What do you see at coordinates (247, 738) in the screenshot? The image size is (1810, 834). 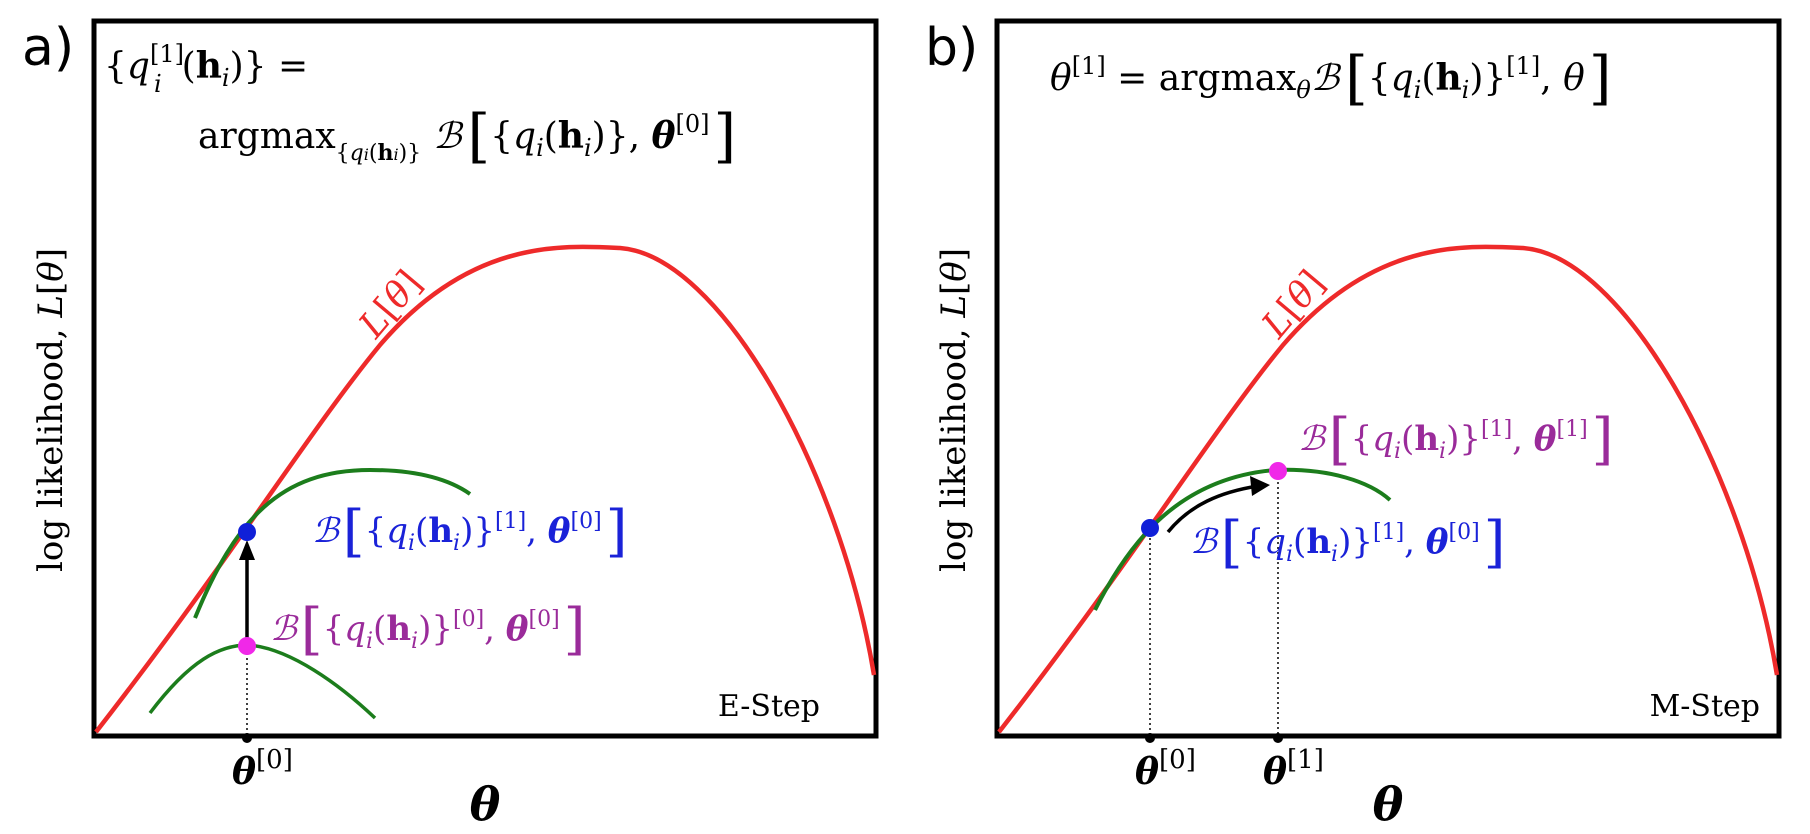 I see `panel-a-theta0-tick` at bounding box center [247, 738].